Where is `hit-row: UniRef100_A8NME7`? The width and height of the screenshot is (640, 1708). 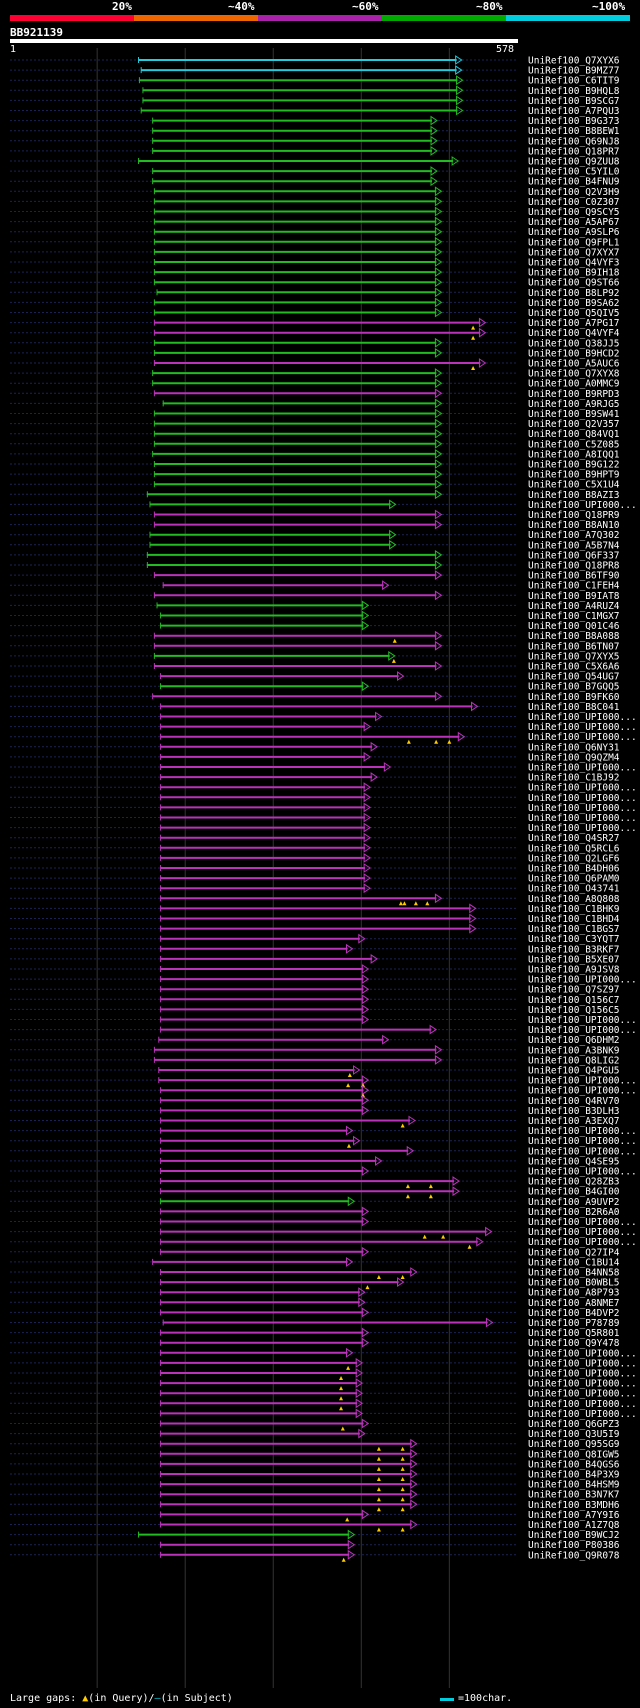
hit-row: UniRef100_A8NME7 is located at coordinates (315, 1303).